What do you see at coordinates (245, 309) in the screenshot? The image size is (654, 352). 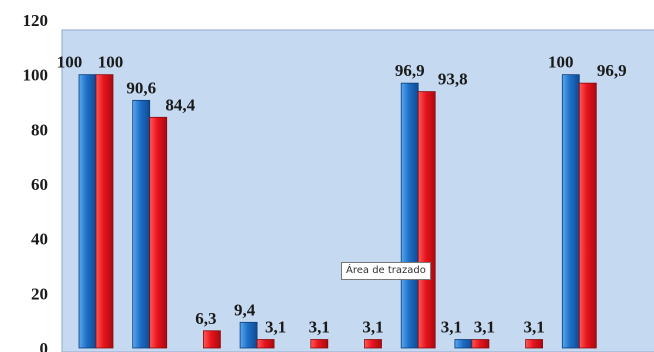 I see `data-label: 9,4` at bounding box center [245, 309].